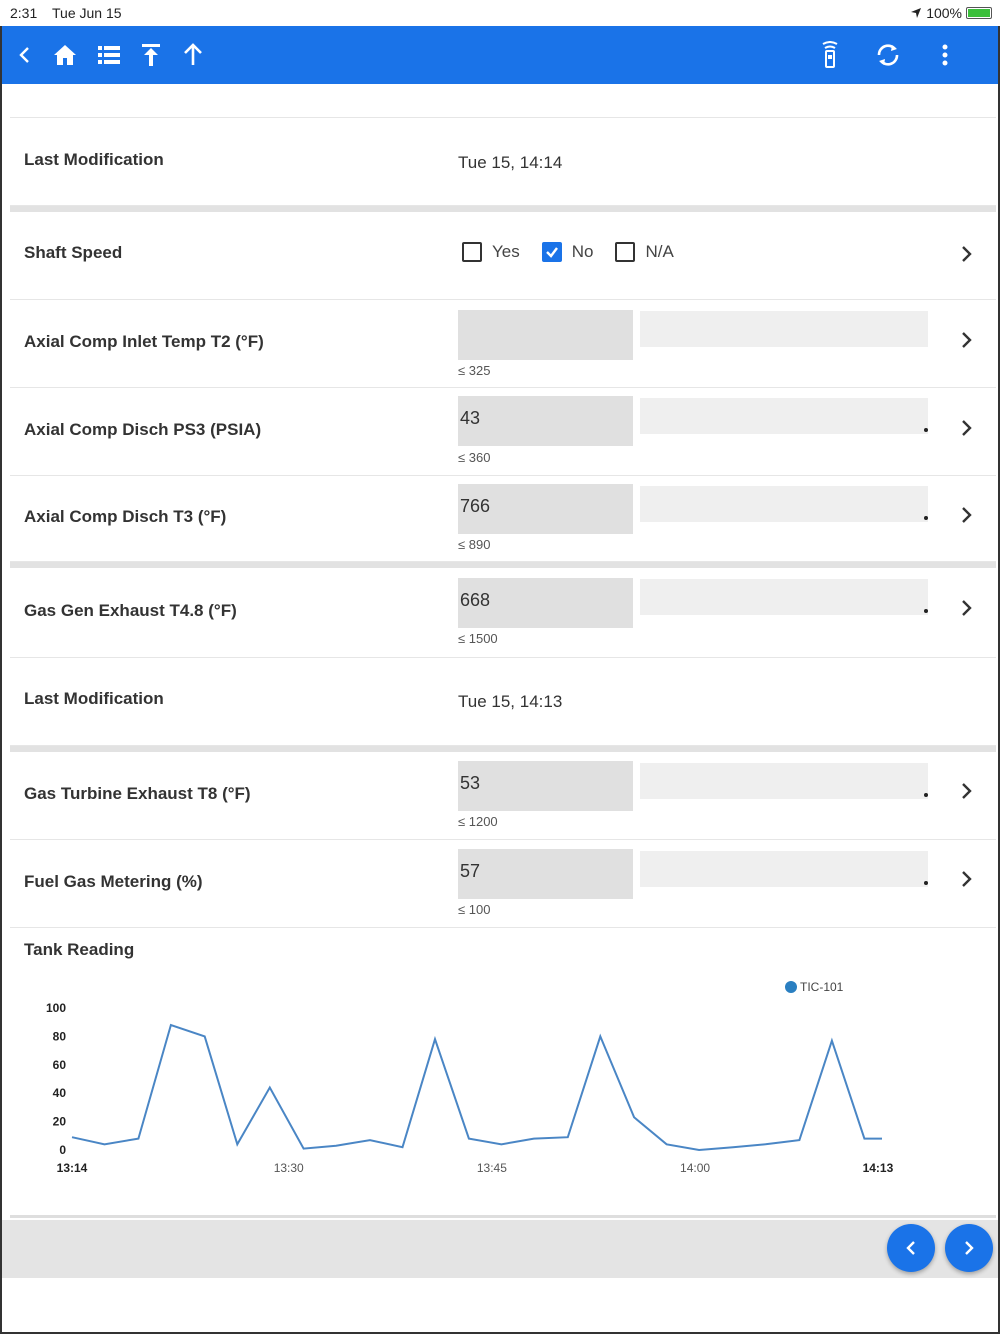 This screenshot has width=1000, height=1334. I want to click on top-spacer, so click(503, 101).